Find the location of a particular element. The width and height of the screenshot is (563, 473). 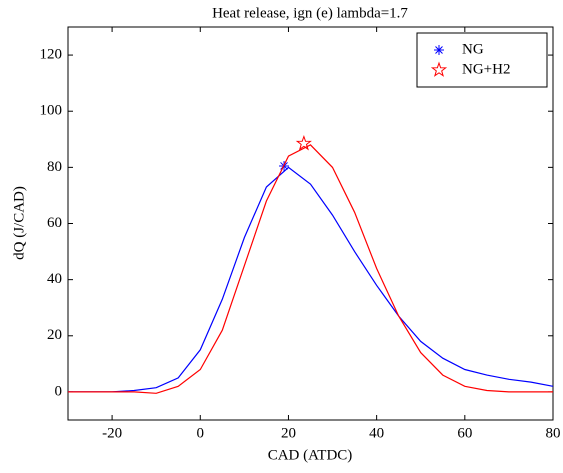

y-tick-label: 80 is located at coordinates (54, 167).